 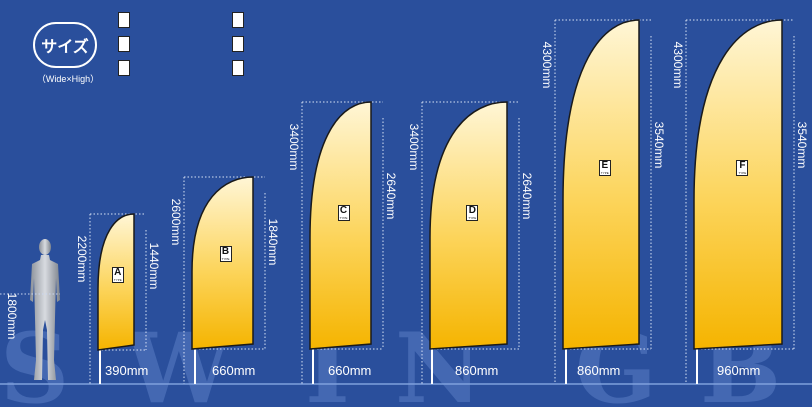 I want to click on flag-c, so click(x=342, y=242).